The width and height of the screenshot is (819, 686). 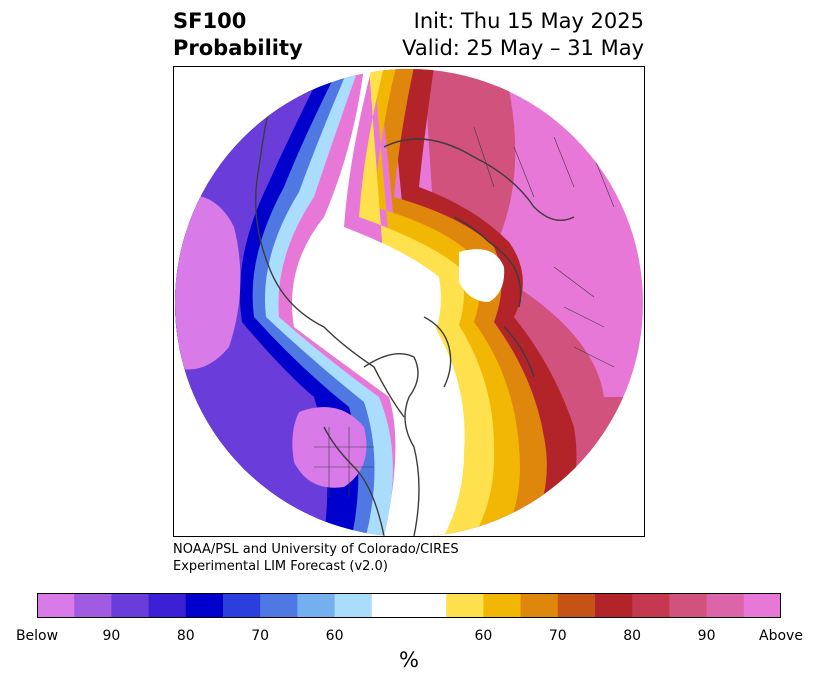 I want to click on neutral-island, so click(x=482, y=275).